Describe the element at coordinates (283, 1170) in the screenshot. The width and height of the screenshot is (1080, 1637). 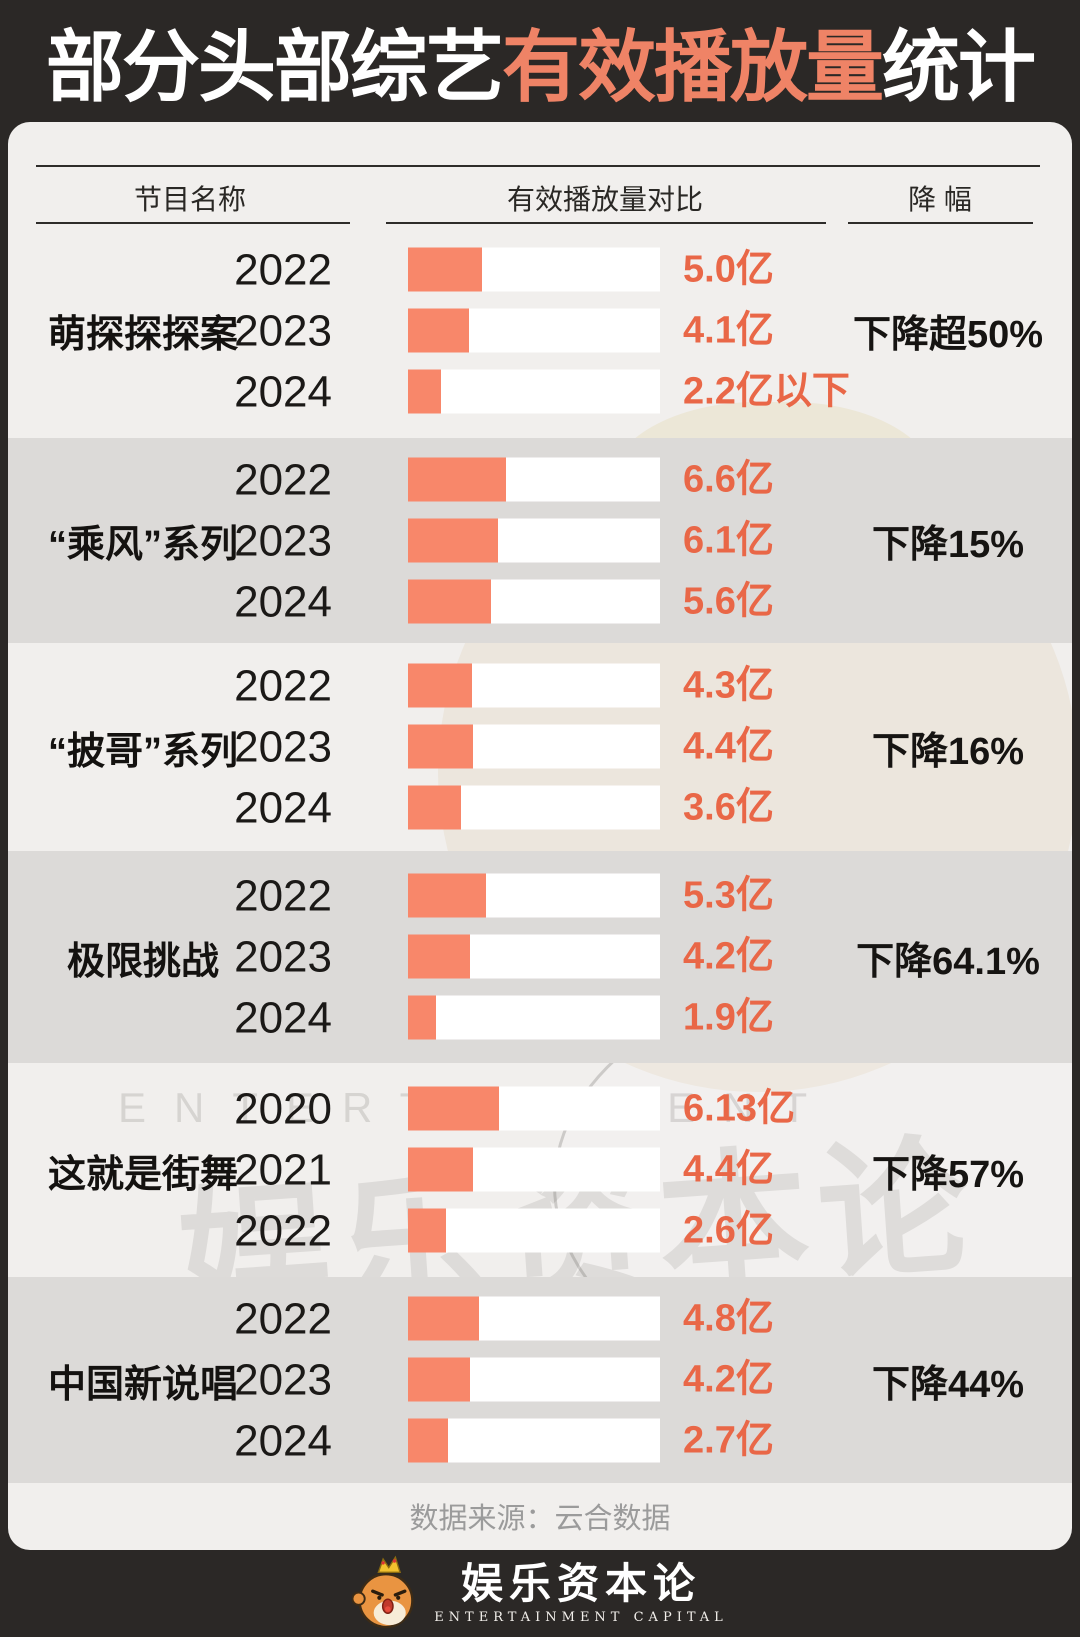
I see `year-label: 2021` at that location.